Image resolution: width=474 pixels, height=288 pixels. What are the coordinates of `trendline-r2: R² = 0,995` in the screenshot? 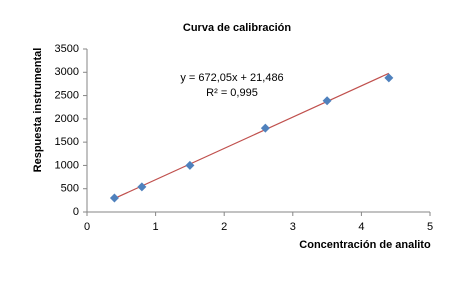 It's located at (232, 93).